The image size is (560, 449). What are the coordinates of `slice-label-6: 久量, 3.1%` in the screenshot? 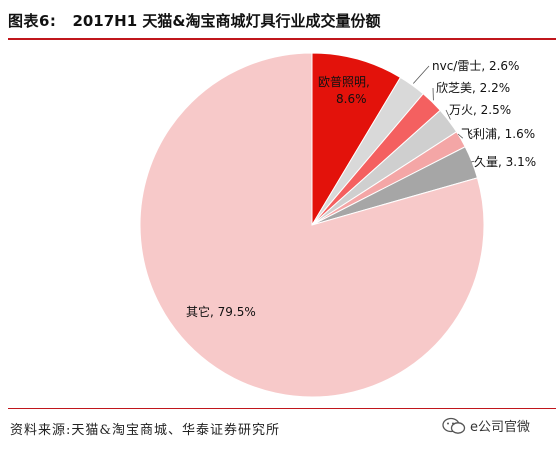 It's located at (505, 162).